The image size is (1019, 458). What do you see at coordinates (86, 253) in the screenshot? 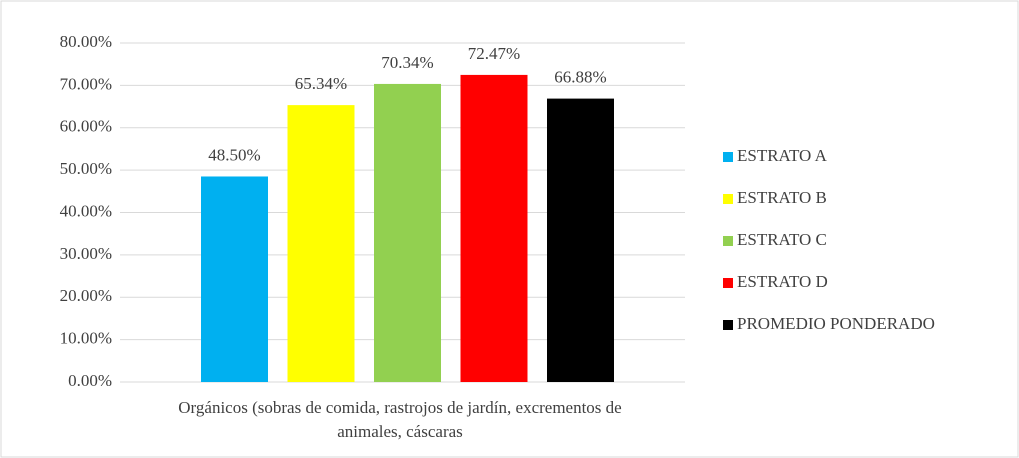
I see `y-tick-label: 30.00%` at bounding box center [86, 253].